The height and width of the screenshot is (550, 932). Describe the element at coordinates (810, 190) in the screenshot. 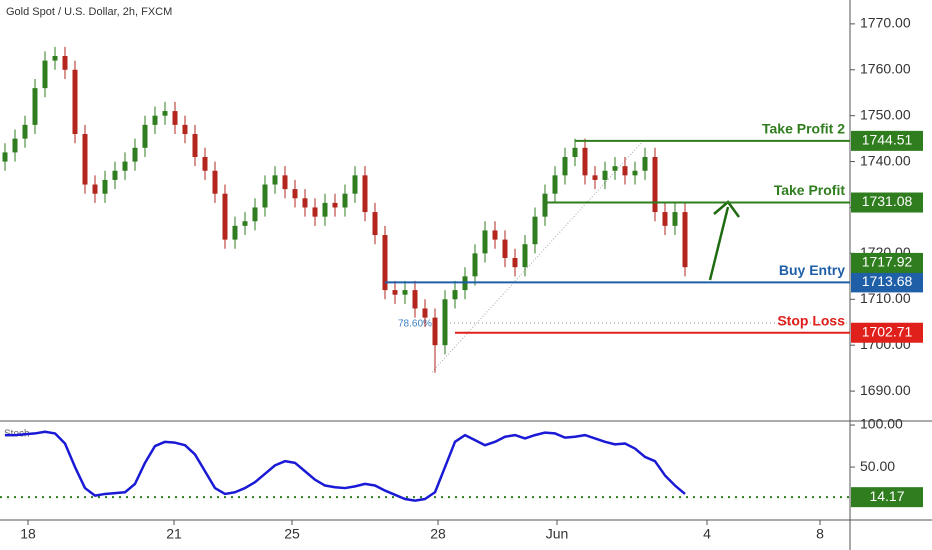

I see `level-label: Take Profit` at that location.